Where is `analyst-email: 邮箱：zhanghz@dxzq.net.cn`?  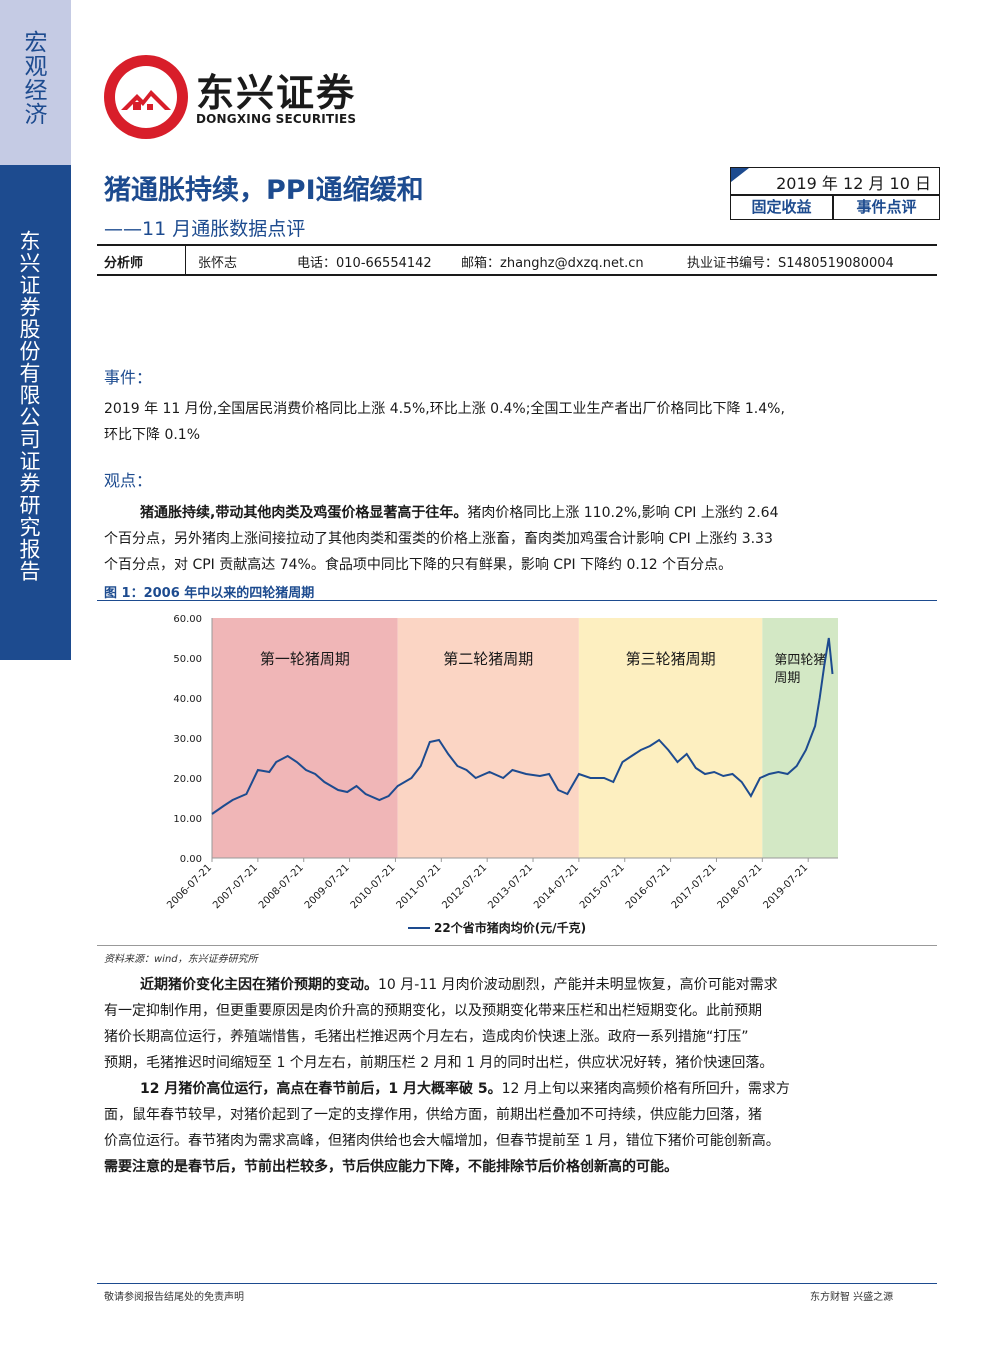
analyst-email: 邮箱：zhanghz@dxzq.net.cn is located at coordinates (552, 263).